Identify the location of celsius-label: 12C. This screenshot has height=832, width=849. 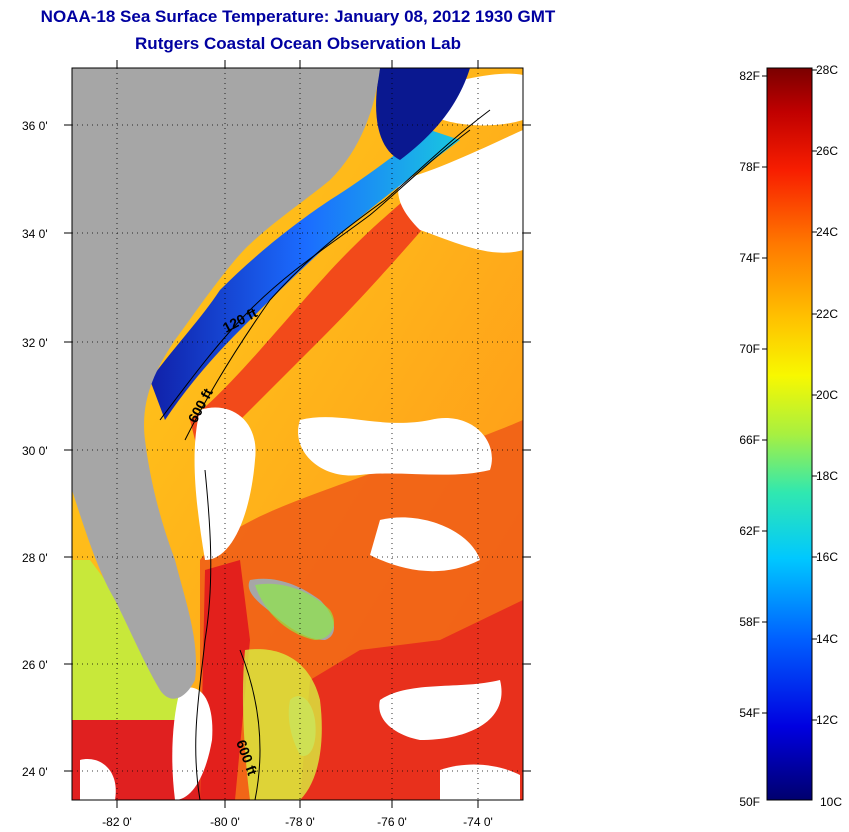
(827, 720).